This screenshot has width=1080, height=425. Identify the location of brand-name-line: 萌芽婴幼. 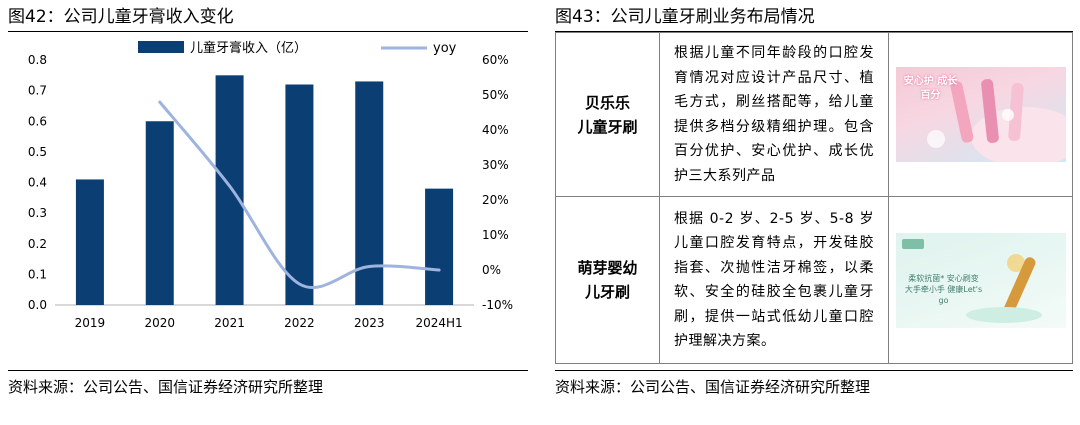
(607, 268).